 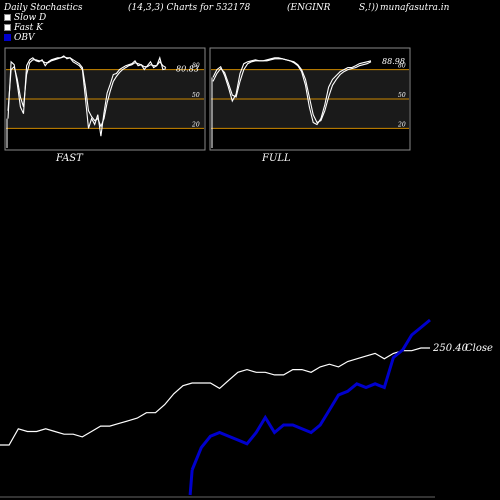 What do you see at coordinates (401, 124) in the screenshot?
I see `full-level-label-20: 20` at bounding box center [401, 124].